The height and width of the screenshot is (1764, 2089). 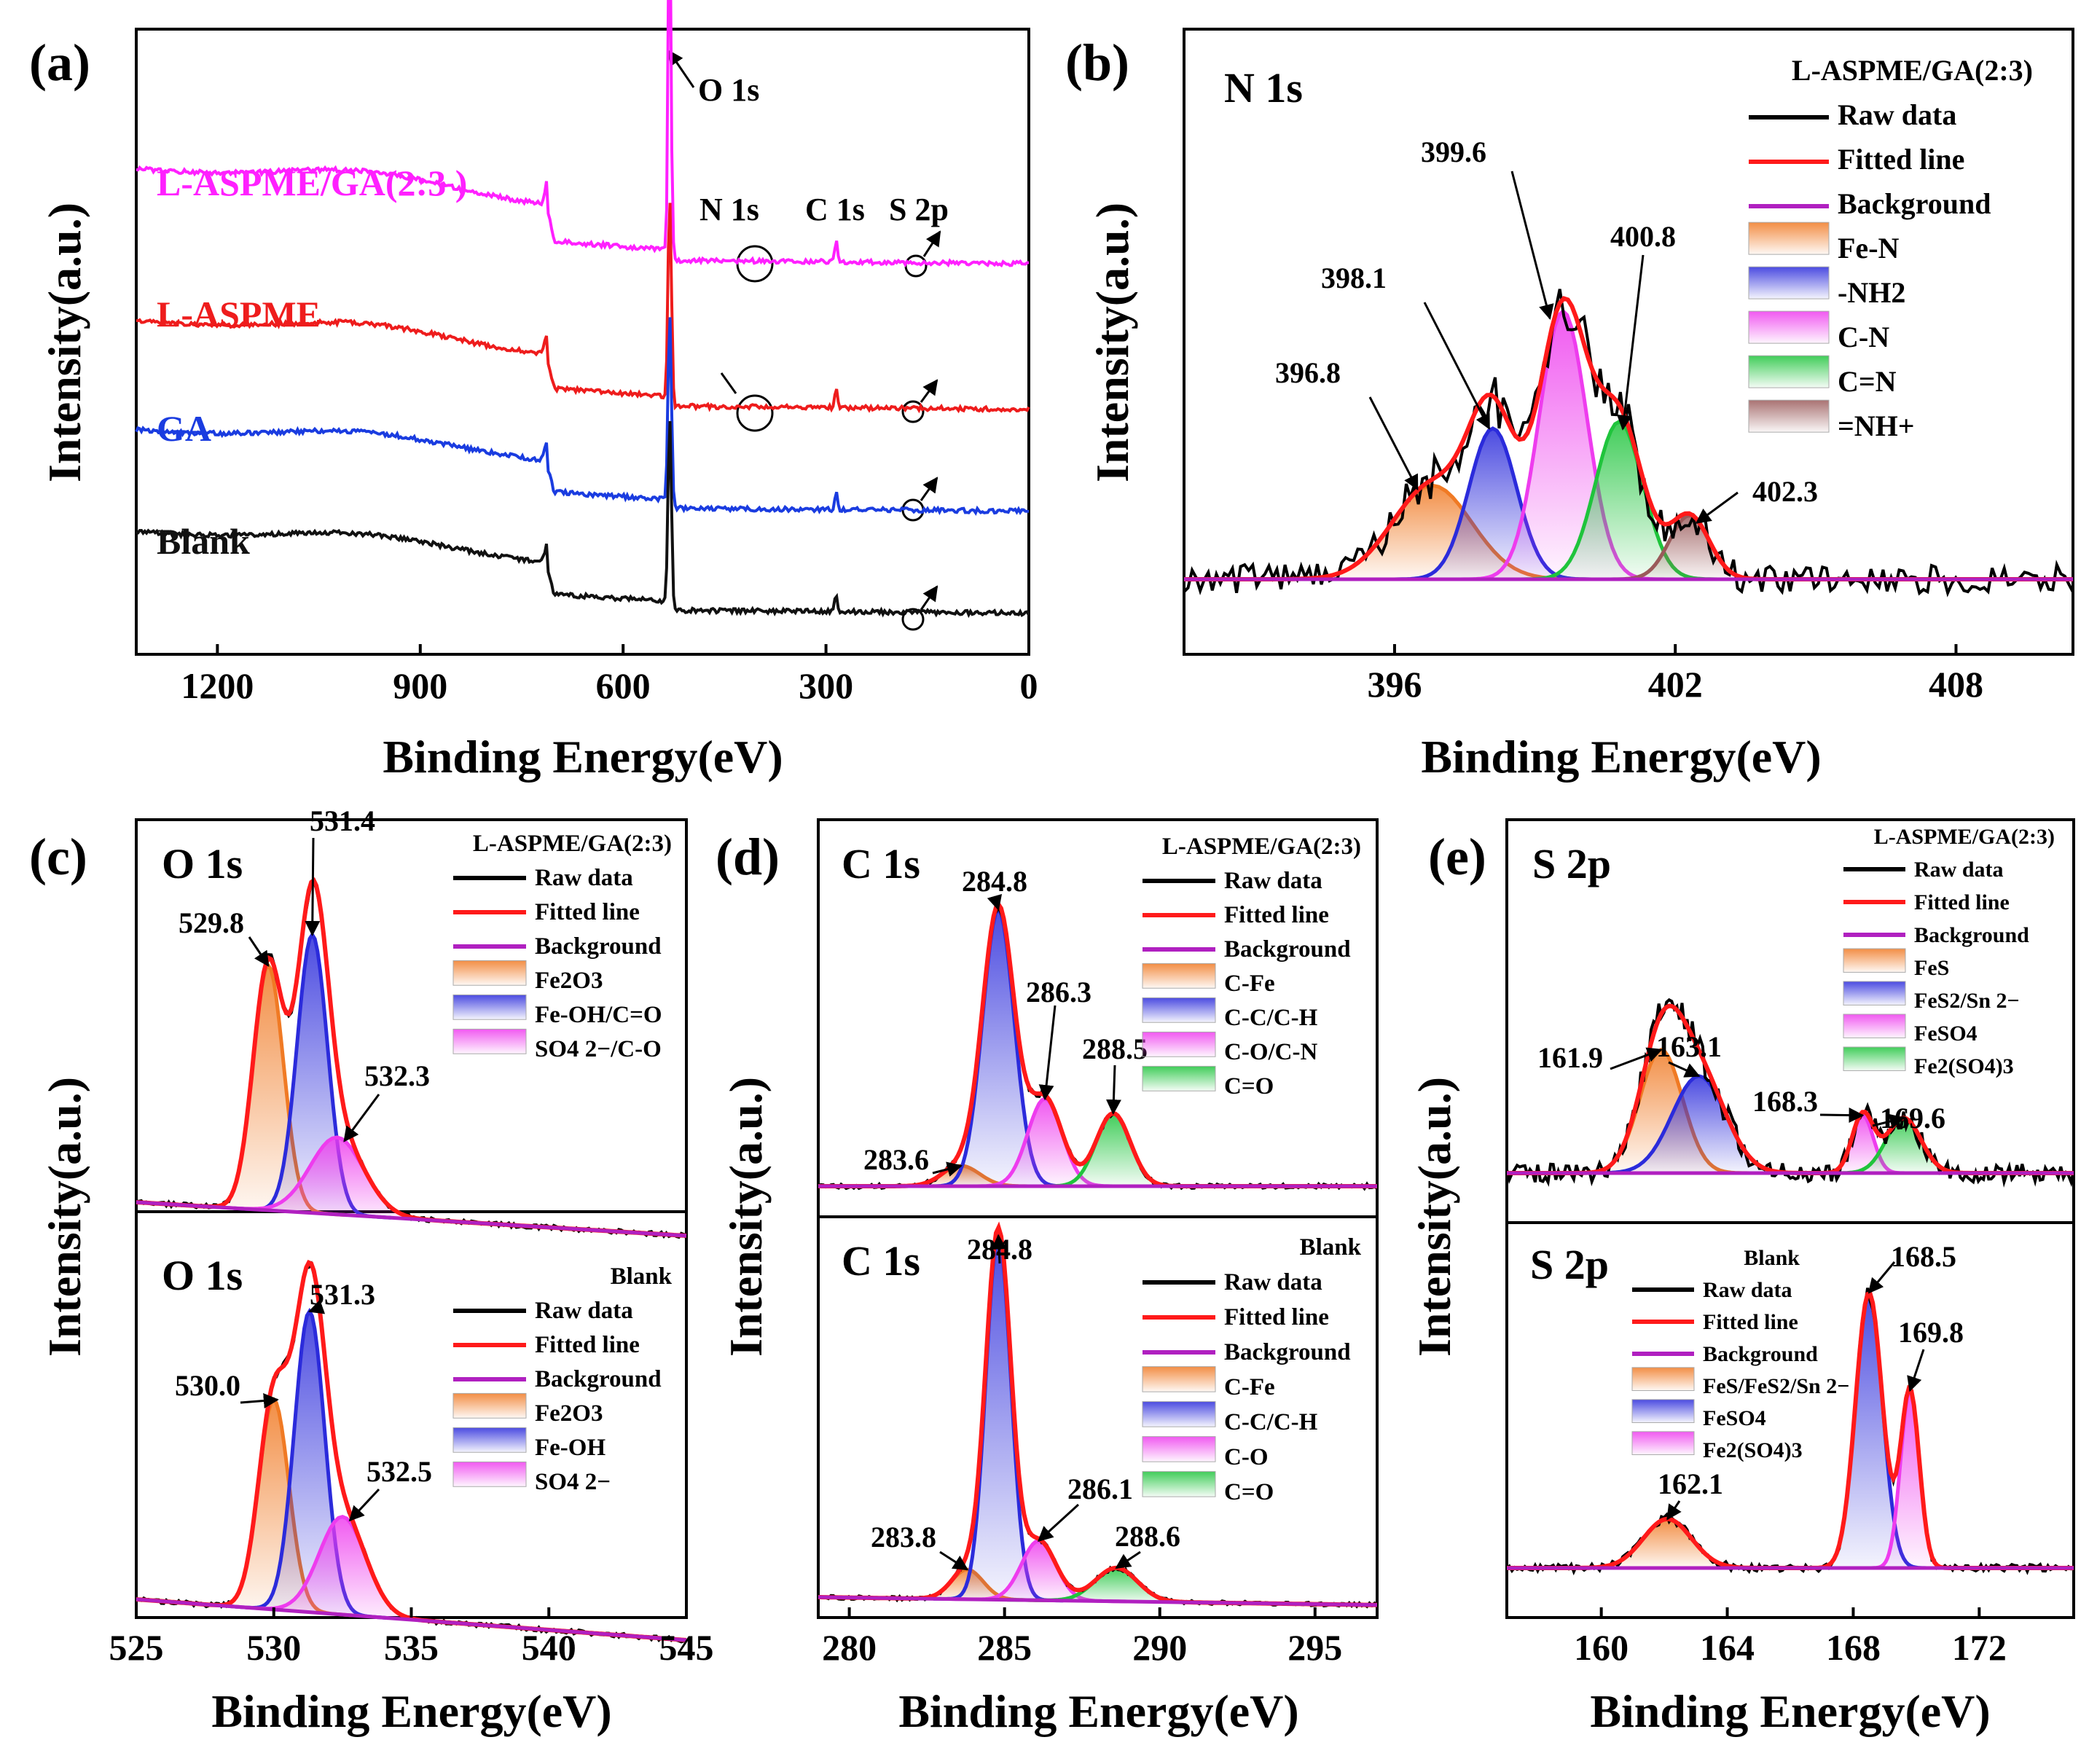 I want to click on b-plot-legend-sample: L-ASPME/GA(2:3), so click(x=1912, y=70).